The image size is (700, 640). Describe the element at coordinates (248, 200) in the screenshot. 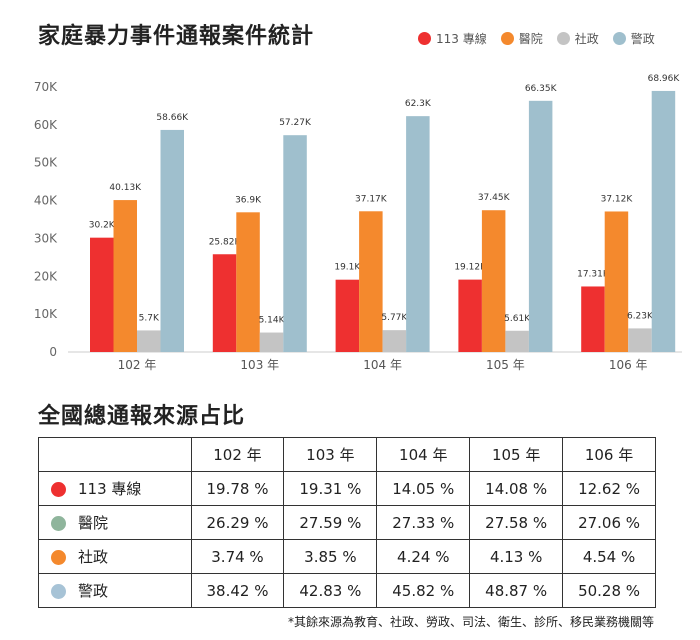

I see `data-label: 36.9K` at that location.